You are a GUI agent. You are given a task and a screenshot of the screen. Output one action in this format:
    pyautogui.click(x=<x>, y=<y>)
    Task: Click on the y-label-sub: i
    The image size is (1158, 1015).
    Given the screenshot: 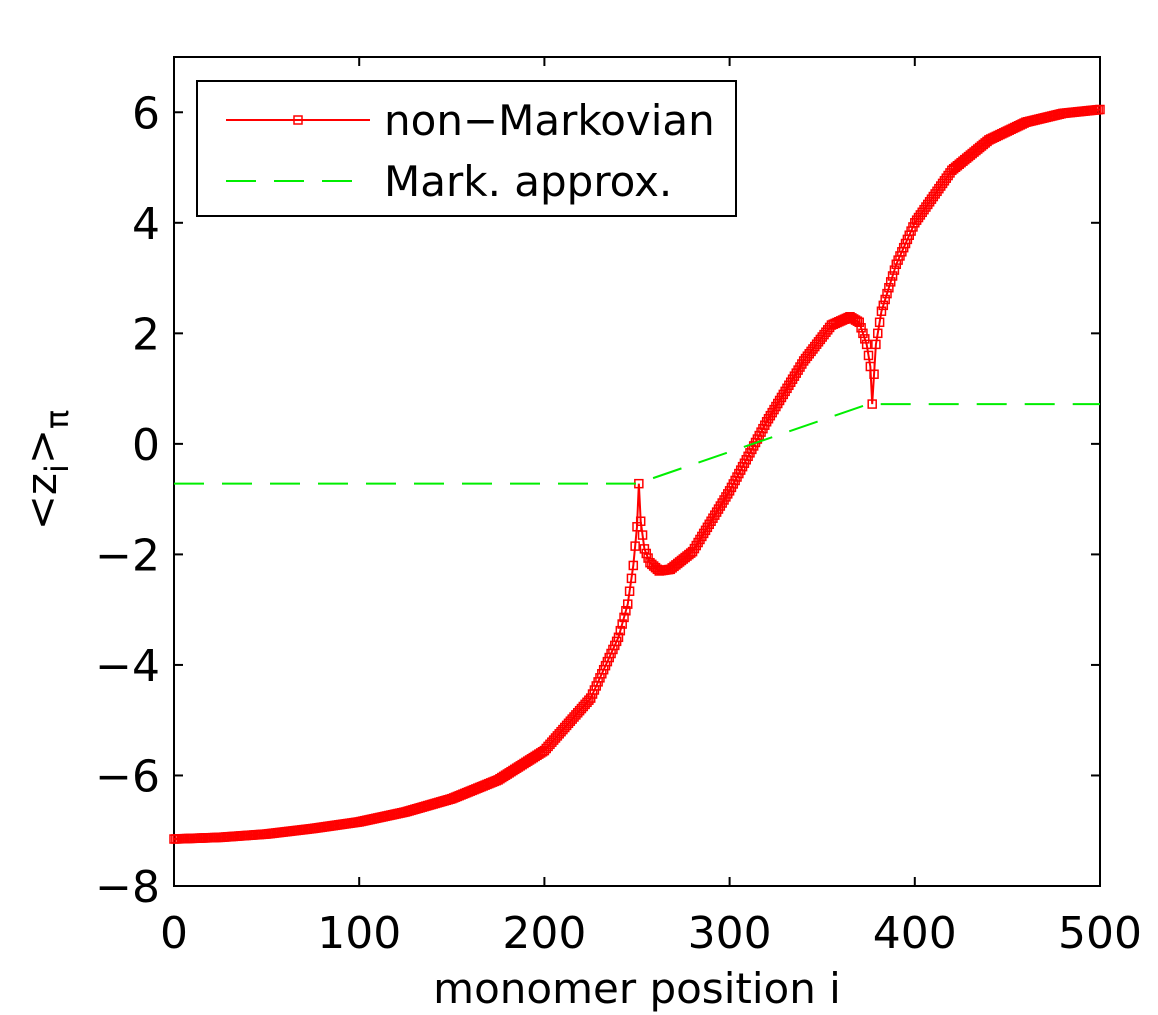 What is the action you would take?
    pyautogui.click(x=57, y=468)
    